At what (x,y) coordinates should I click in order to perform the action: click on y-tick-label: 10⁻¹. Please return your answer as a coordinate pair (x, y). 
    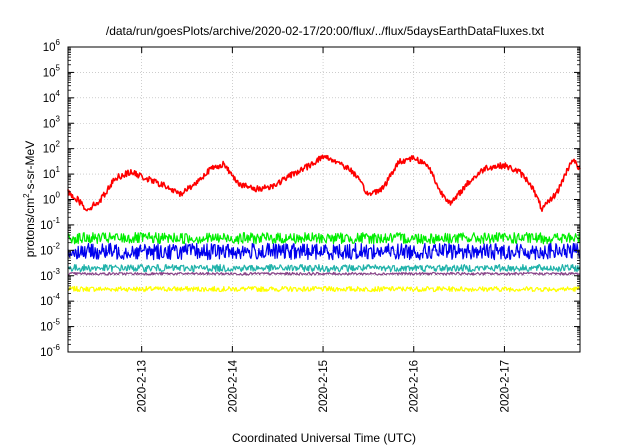
    Looking at the image, I should click on (50, 224).